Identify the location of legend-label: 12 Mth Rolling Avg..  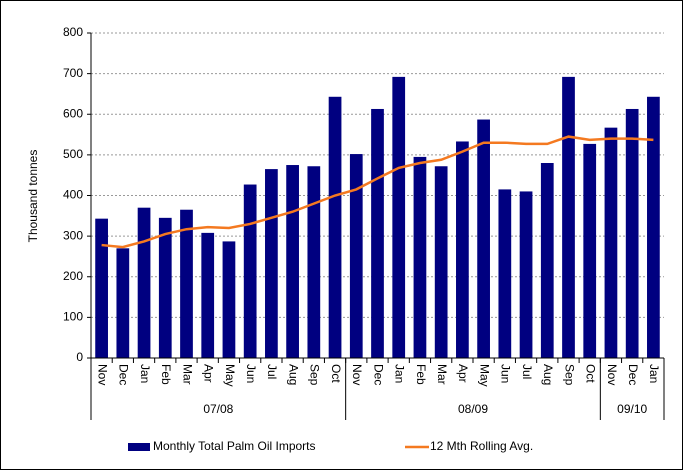
(481, 446).